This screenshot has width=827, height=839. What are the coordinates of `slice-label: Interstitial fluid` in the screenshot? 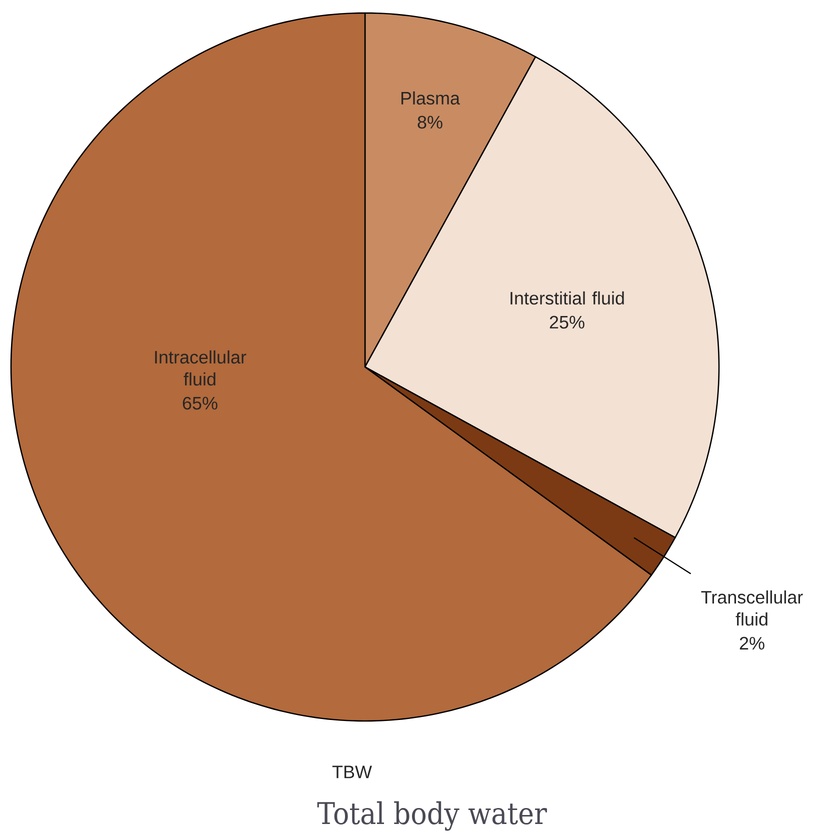 It's located at (567, 298).